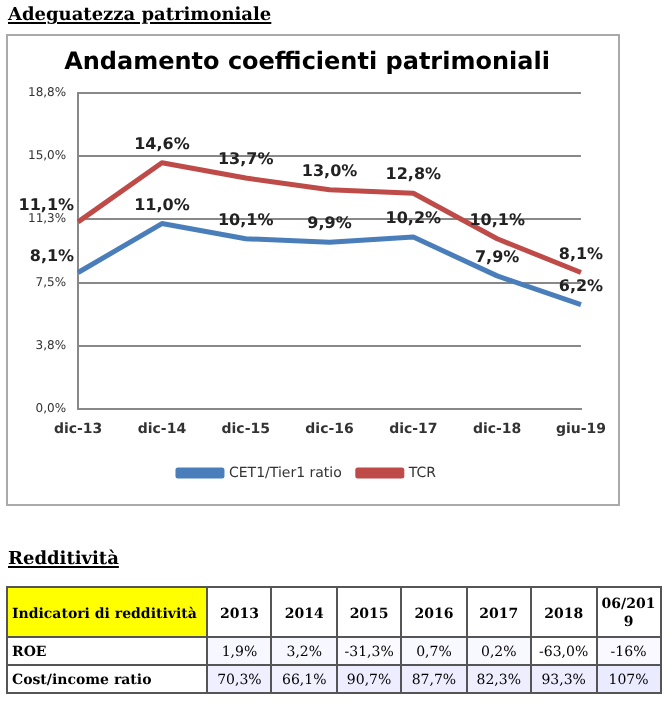 The image size is (672, 714). Describe the element at coordinates (307, 60) in the screenshot. I see `chart-title: Andamento coefficienti patrimoniali` at that location.